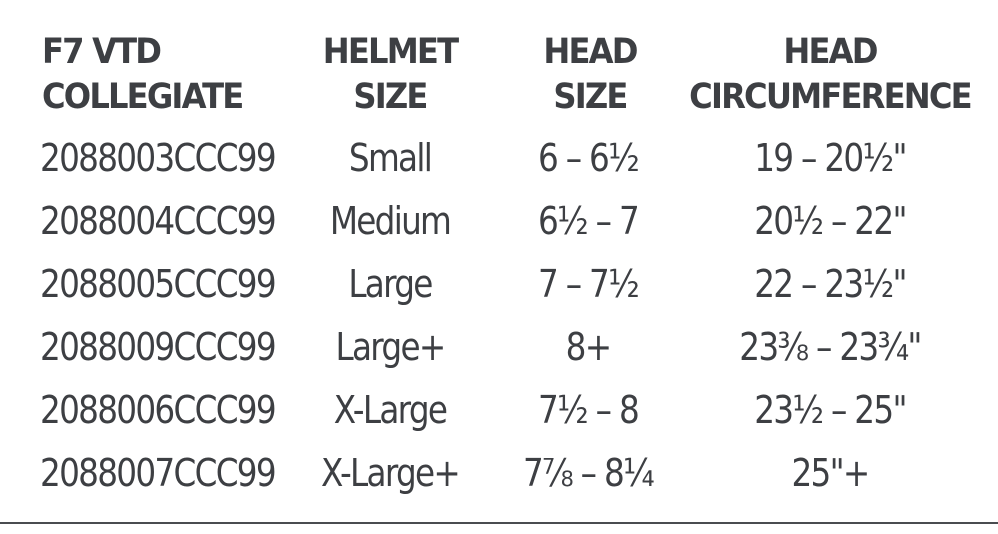  Describe the element at coordinates (390, 74) in the screenshot. I see `header-helmet-size: HELMET SIZE` at that location.